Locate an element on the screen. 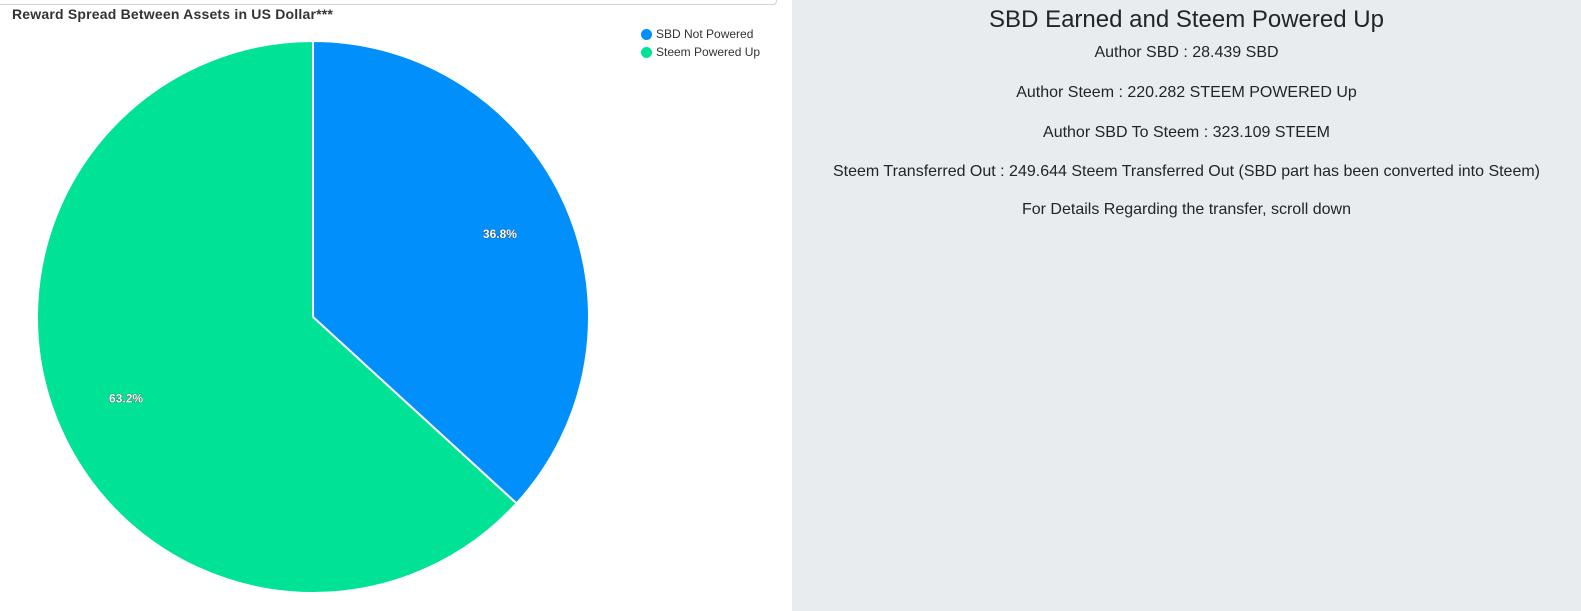 The image size is (1581, 611). stat-author-sbd: Author SBD : 28.439 SBD is located at coordinates (1186, 52).